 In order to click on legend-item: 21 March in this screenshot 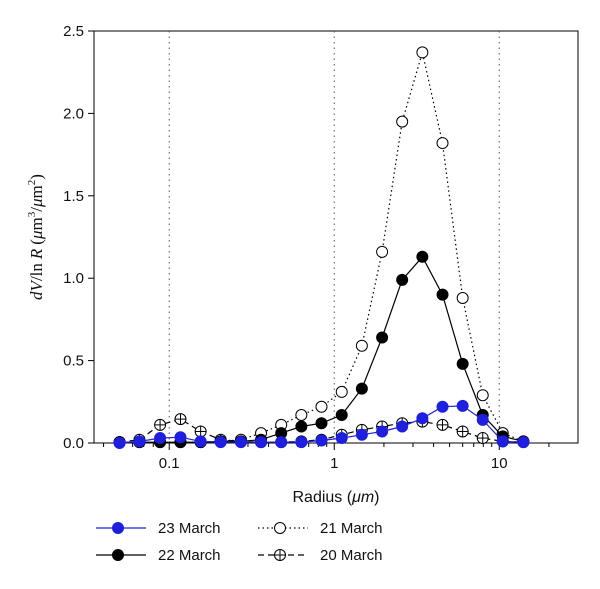, I will do `click(320, 528)`.